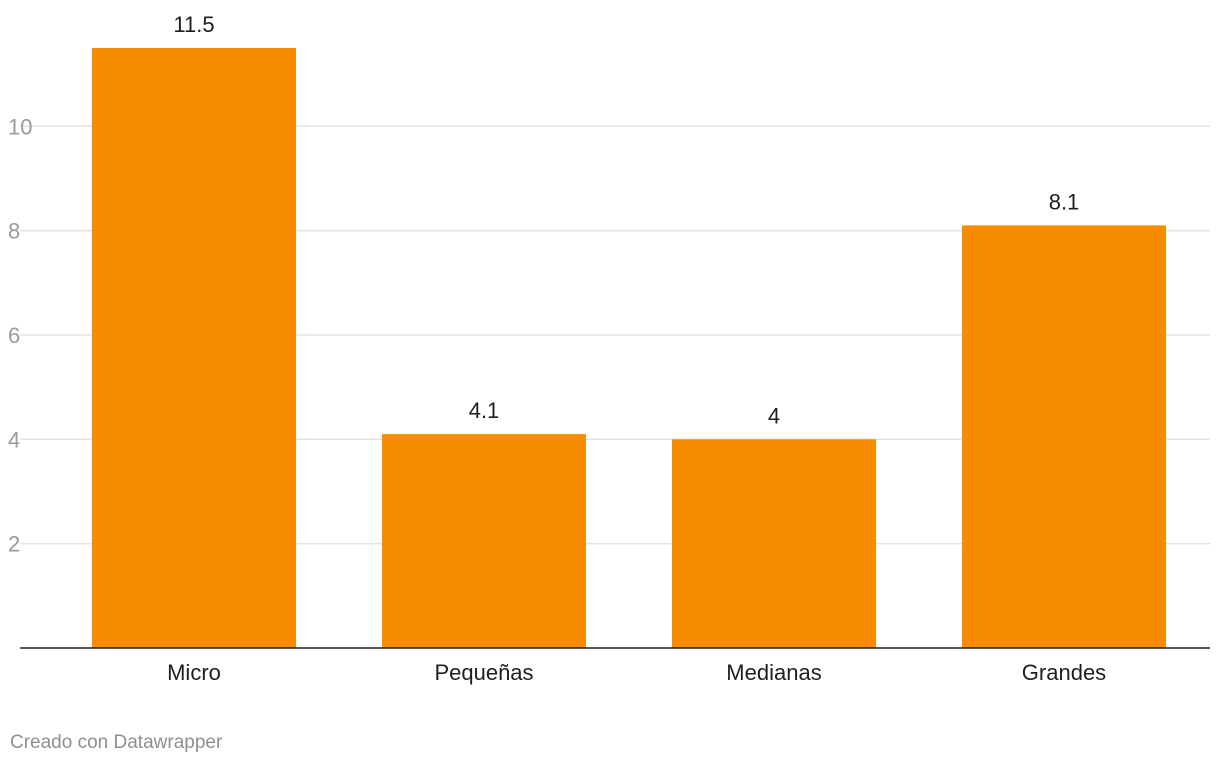 This screenshot has width=1220, height=768. Describe the element at coordinates (773, 672) in the screenshot. I see `x-tick-label: Medianas` at that location.